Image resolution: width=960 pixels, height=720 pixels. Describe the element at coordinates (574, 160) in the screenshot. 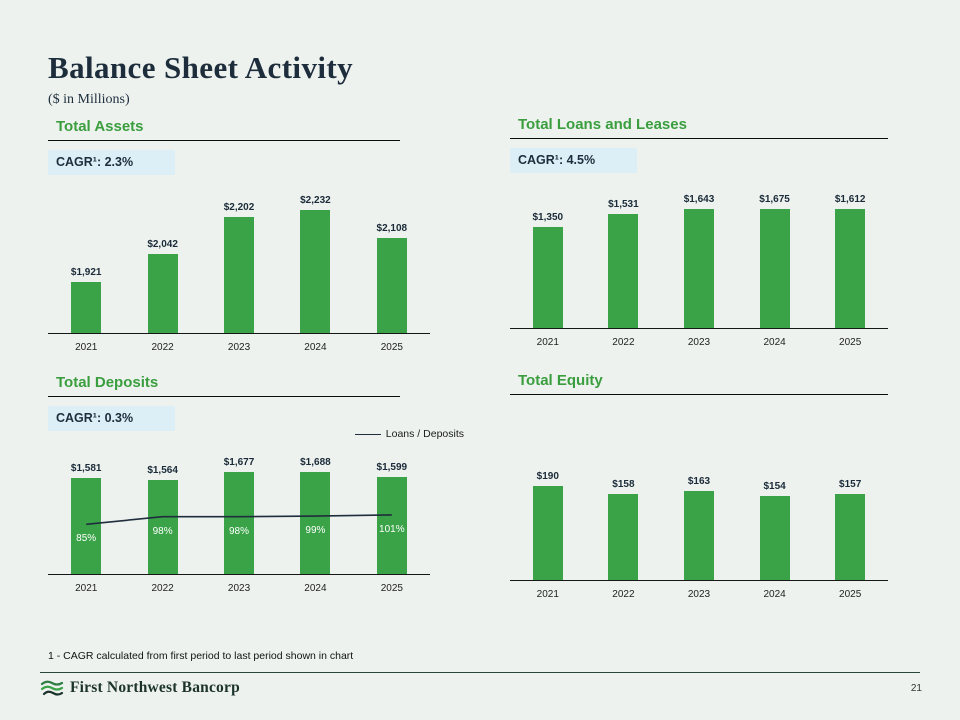

I see `cagr-badge: CAGR¹: 4.5%` at that location.